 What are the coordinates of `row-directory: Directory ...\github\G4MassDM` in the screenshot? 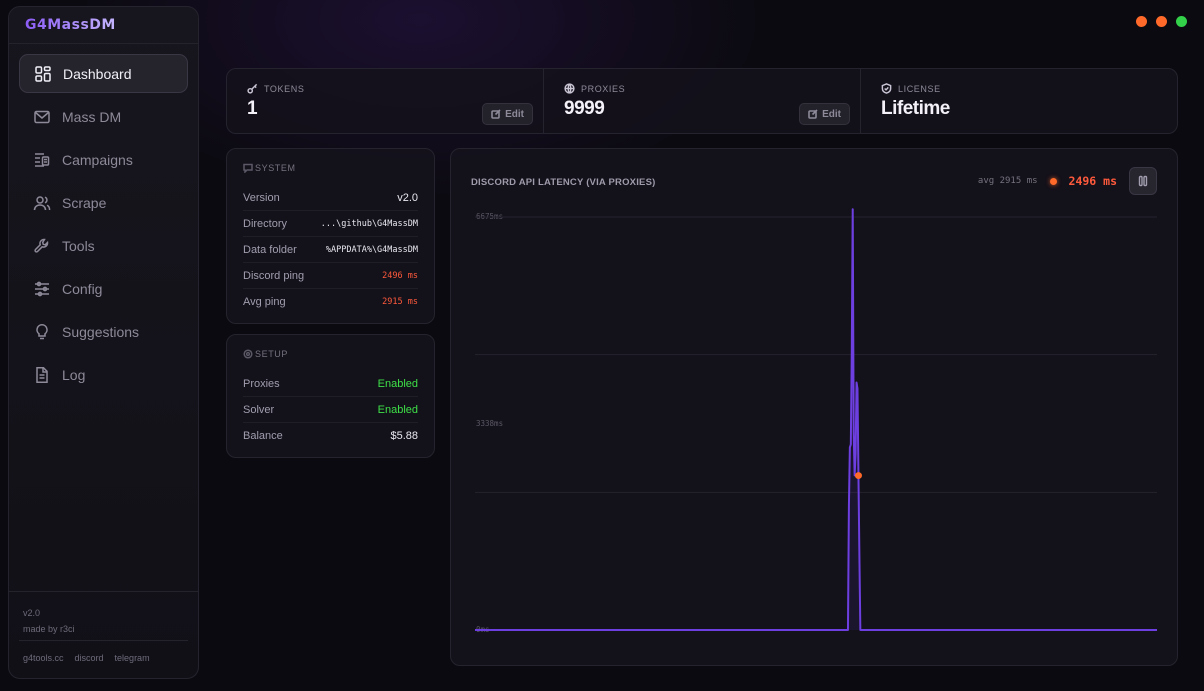 It's located at (330, 224).